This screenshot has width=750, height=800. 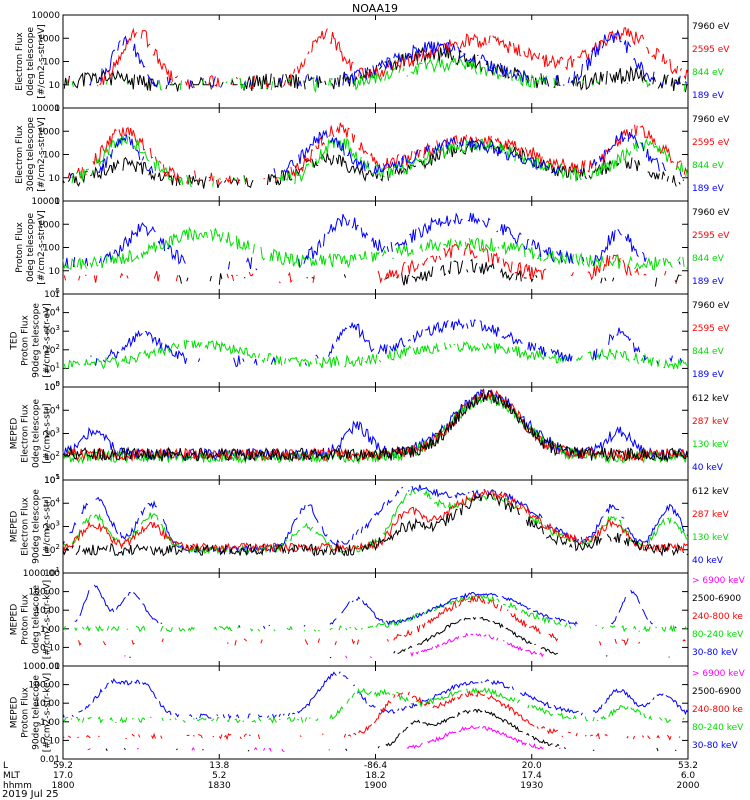 I want to click on x-tick-label: 20.0, so click(x=532, y=766).